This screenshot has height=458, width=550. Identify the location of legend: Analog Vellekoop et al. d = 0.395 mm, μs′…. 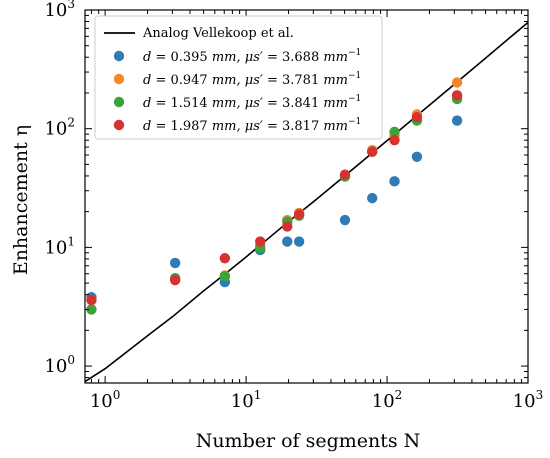
(238, 77).